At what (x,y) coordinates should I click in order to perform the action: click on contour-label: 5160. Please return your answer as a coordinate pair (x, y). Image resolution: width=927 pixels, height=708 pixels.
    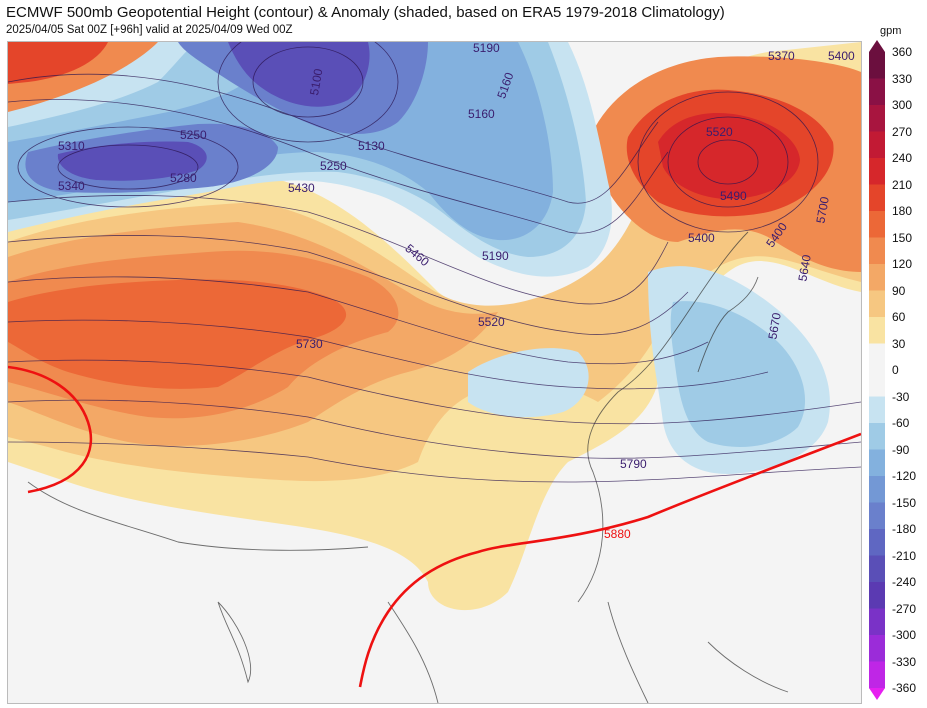
    Looking at the image, I should click on (481, 114).